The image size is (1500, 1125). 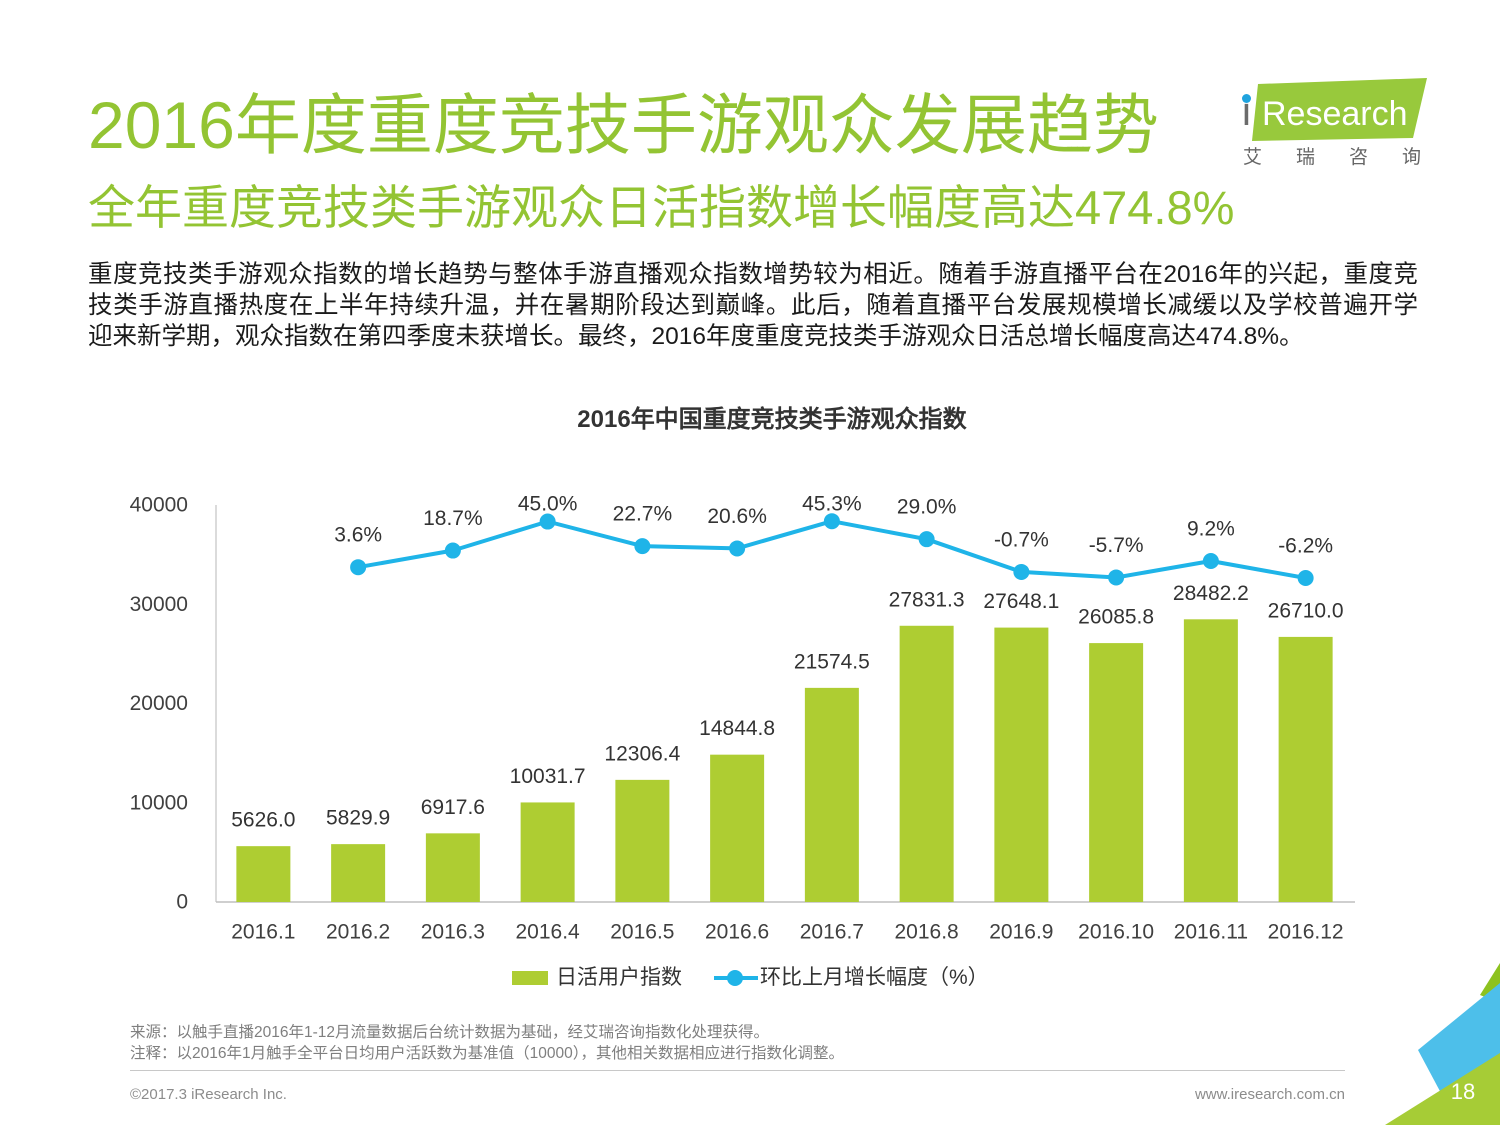 What do you see at coordinates (927, 599) in the screenshot?
I see `bar-value-label: 27831.3` at bounding box center [927, 599].